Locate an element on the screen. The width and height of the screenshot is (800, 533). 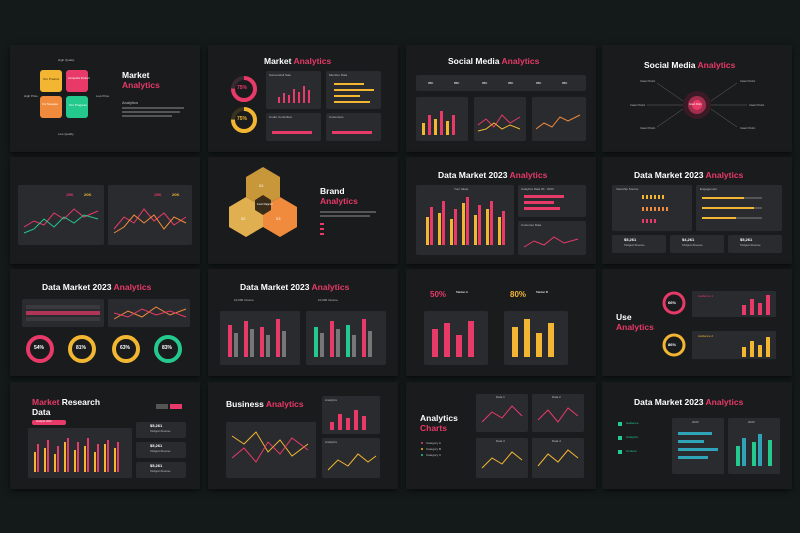
center-label: Insert Point is located at coordinates (695, 104).